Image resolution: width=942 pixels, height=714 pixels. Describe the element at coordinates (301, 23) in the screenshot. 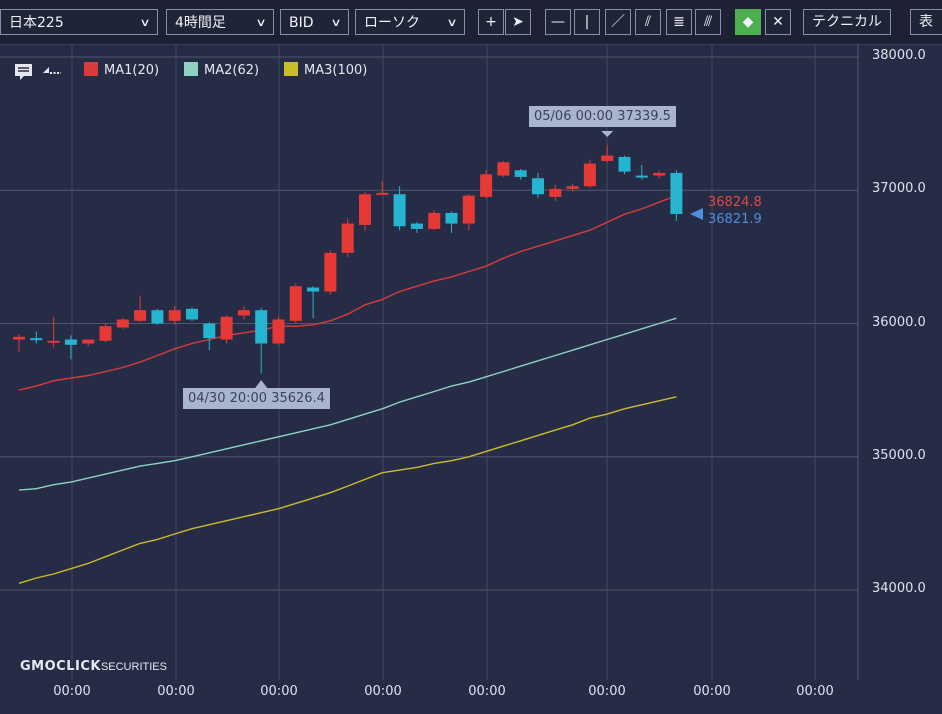

I see `price-type-label: BID` at that location.